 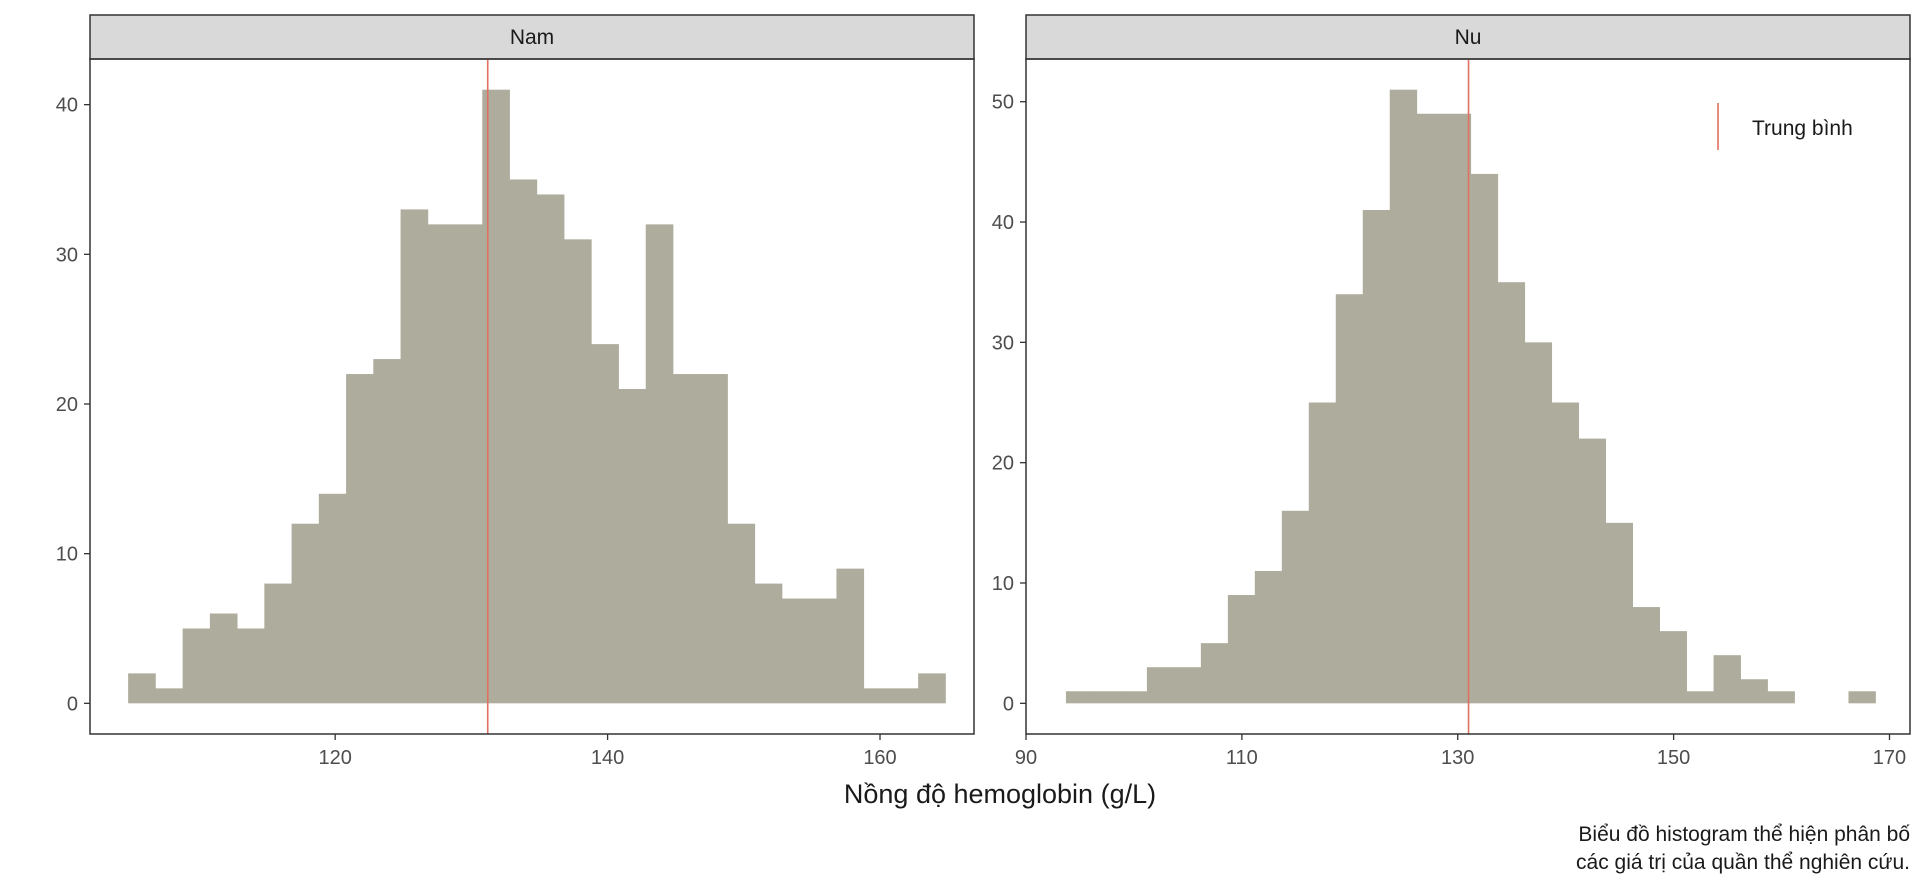 What do you see at coordinates (879, 758) in the screenshot?
I see `x-tick-label: 160` at bounding box center [879, 758].